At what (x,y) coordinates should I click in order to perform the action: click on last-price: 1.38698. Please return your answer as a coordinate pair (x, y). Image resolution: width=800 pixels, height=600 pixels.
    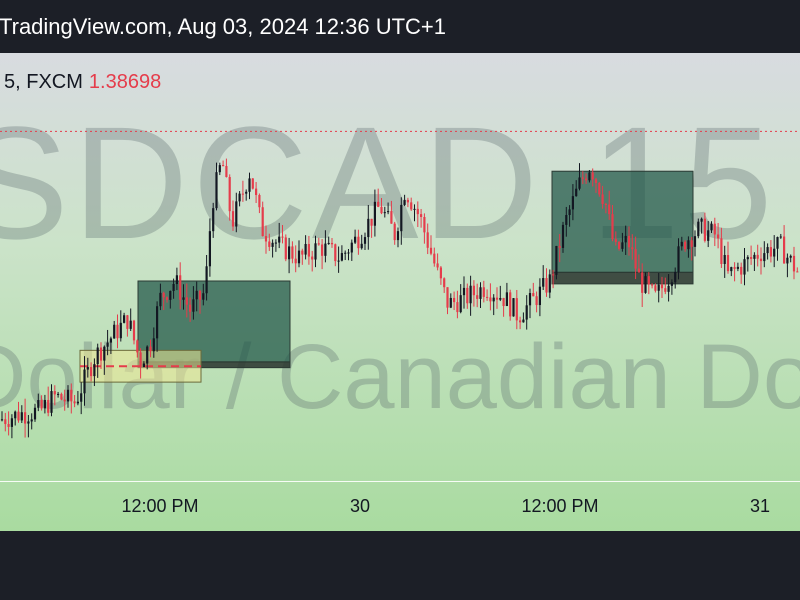
    Looking at the image, I should click on (125, 82).